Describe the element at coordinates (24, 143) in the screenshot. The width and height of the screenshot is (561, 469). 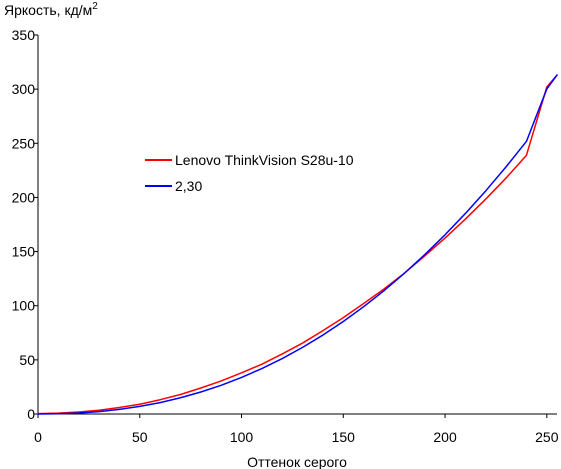
I see `y-tick-label: 250` at that location.